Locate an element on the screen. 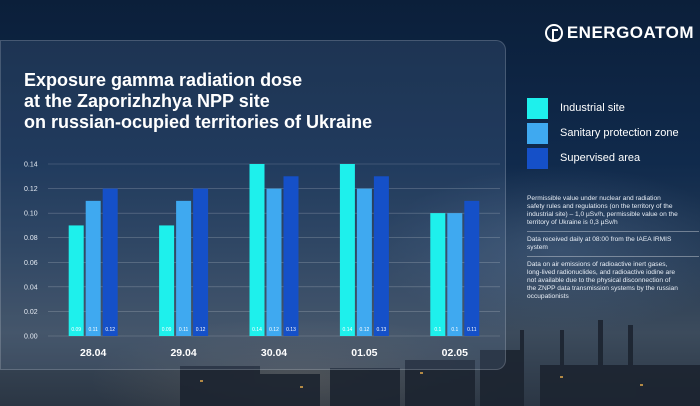 Image resolution: width=700 pixels, height=406 pixels. energoatom-emblem-icon is located at coordinates (553, 33).